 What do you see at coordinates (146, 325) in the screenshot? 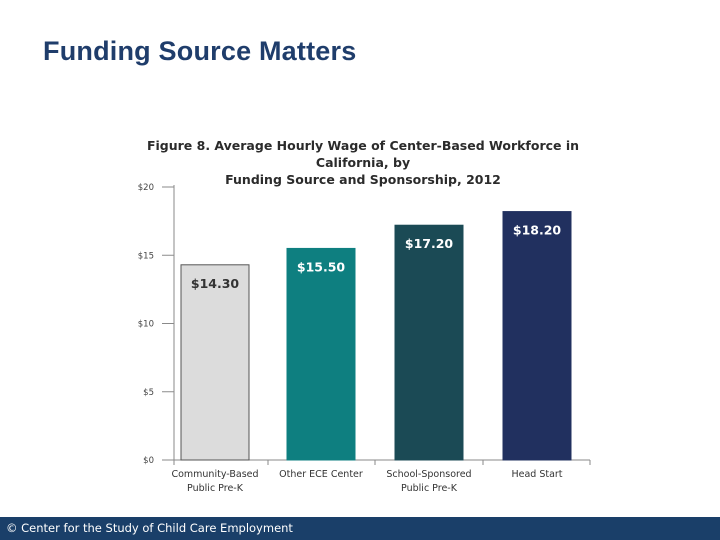
I see `y-tick-label: $10` at bounding box center [146, 325].